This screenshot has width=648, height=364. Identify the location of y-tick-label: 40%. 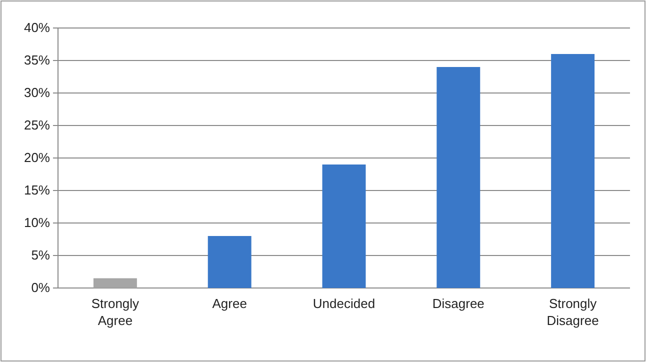
(37, 28).